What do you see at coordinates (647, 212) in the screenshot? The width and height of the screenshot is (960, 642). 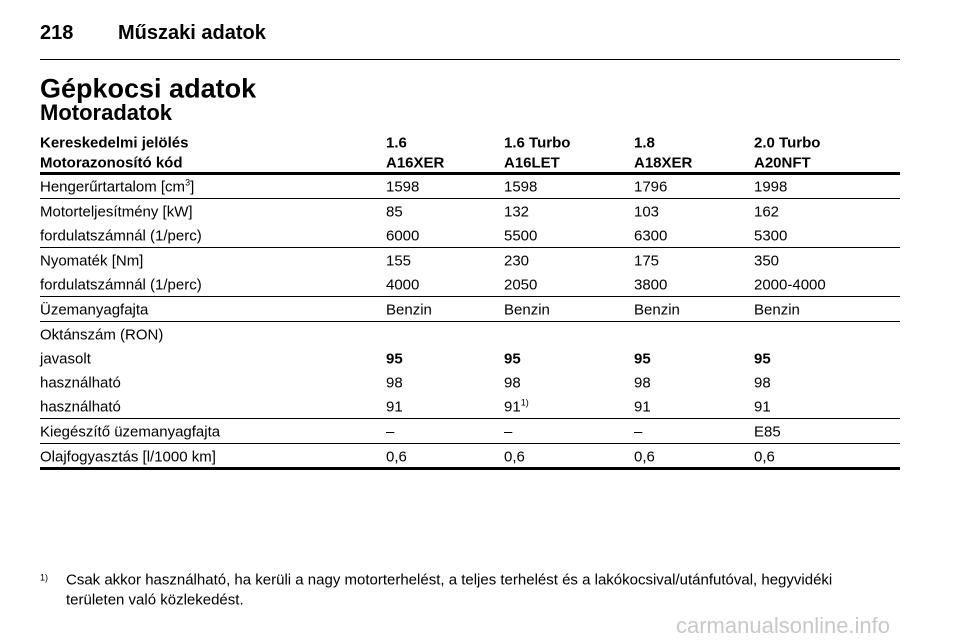 I see `table-cell: 103` at bounding box center [647, 212].